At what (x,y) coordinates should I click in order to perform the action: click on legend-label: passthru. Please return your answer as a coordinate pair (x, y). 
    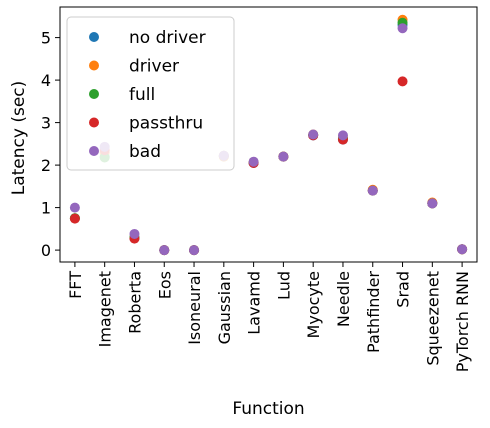
    Looking at the image, I should click on (166, 124).